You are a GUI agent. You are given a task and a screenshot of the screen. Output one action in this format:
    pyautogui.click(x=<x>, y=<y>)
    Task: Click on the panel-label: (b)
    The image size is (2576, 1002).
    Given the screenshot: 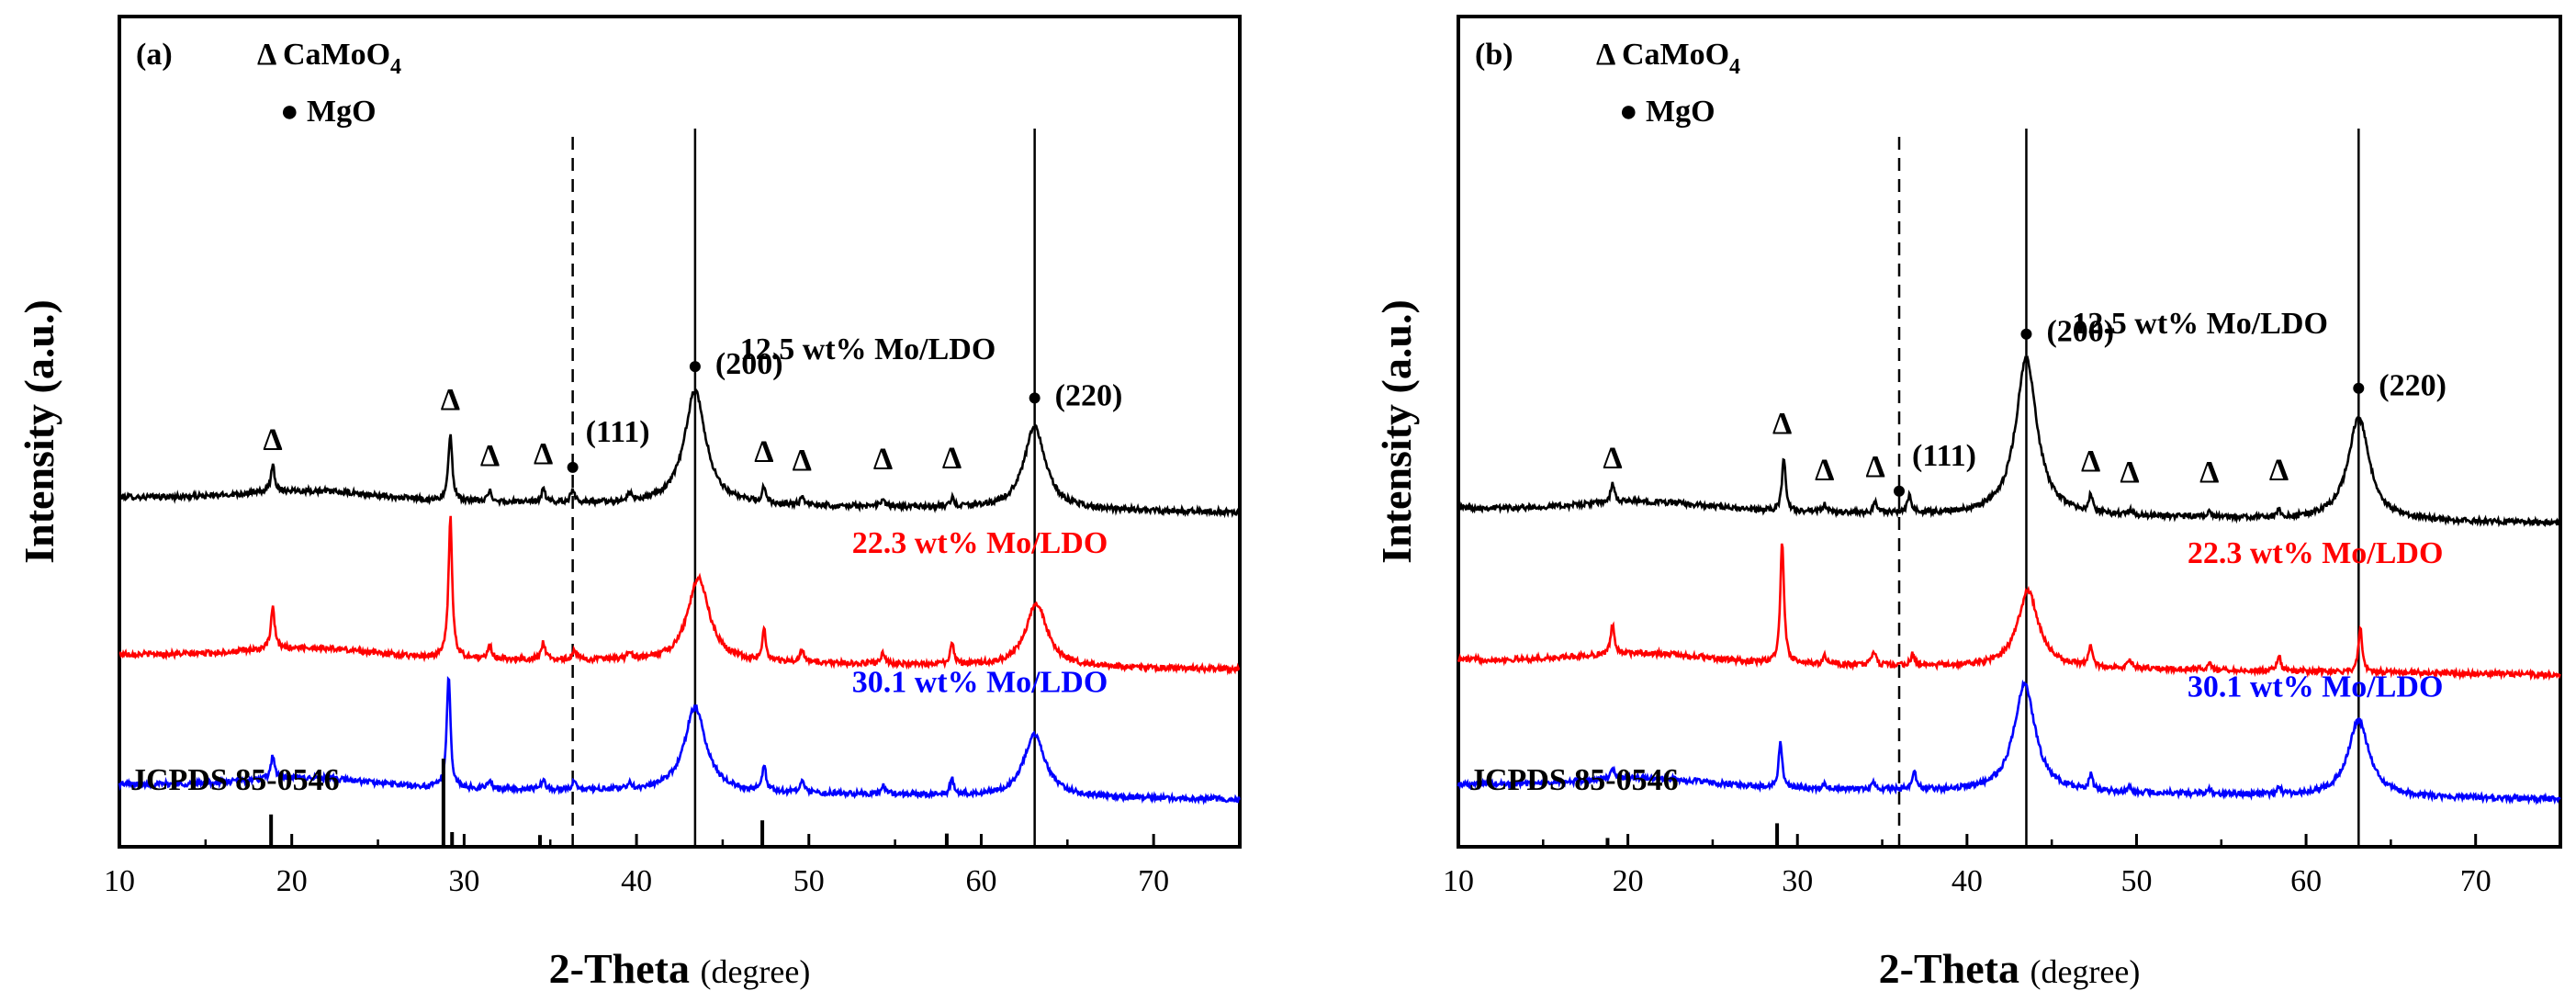 What is the action you would take?
    pyautogui.click(x=1494, y=55)
    